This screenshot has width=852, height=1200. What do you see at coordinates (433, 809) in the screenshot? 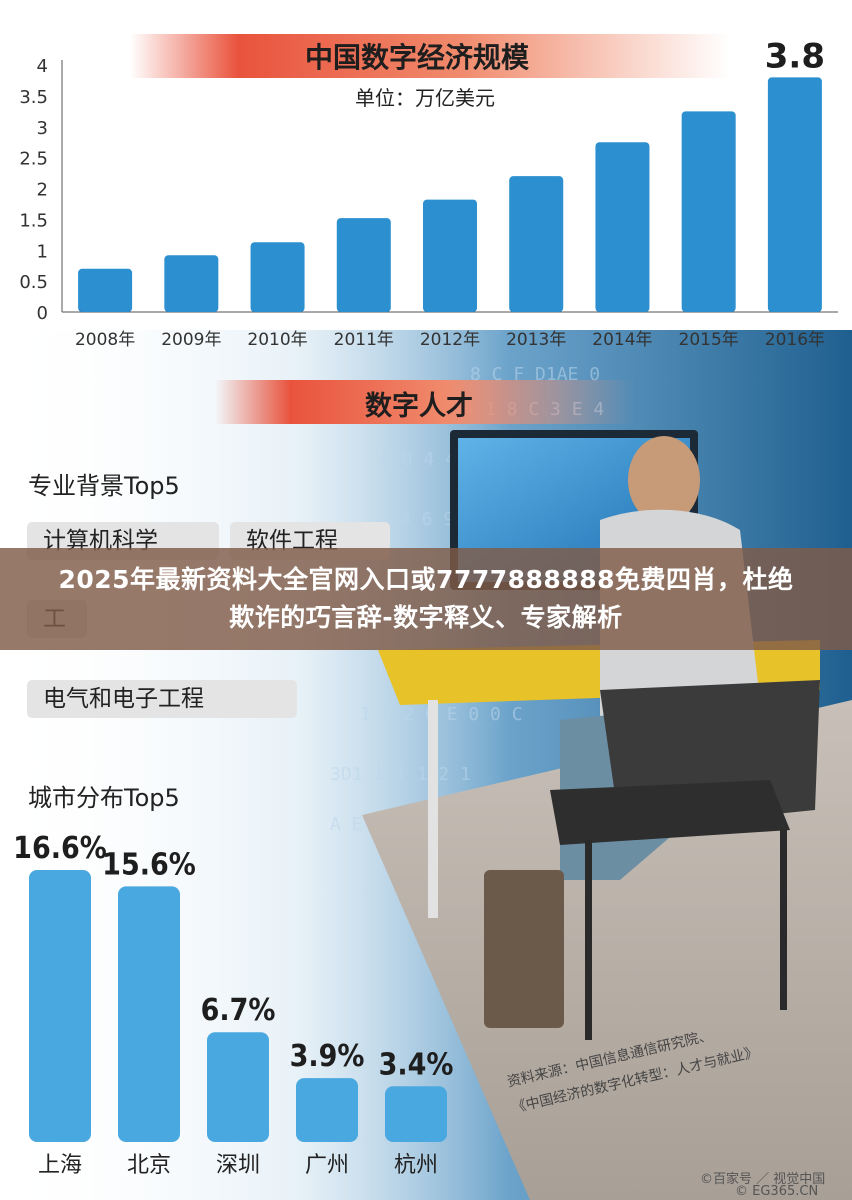
I see `desk-leg` at bounding box center [433, 809].